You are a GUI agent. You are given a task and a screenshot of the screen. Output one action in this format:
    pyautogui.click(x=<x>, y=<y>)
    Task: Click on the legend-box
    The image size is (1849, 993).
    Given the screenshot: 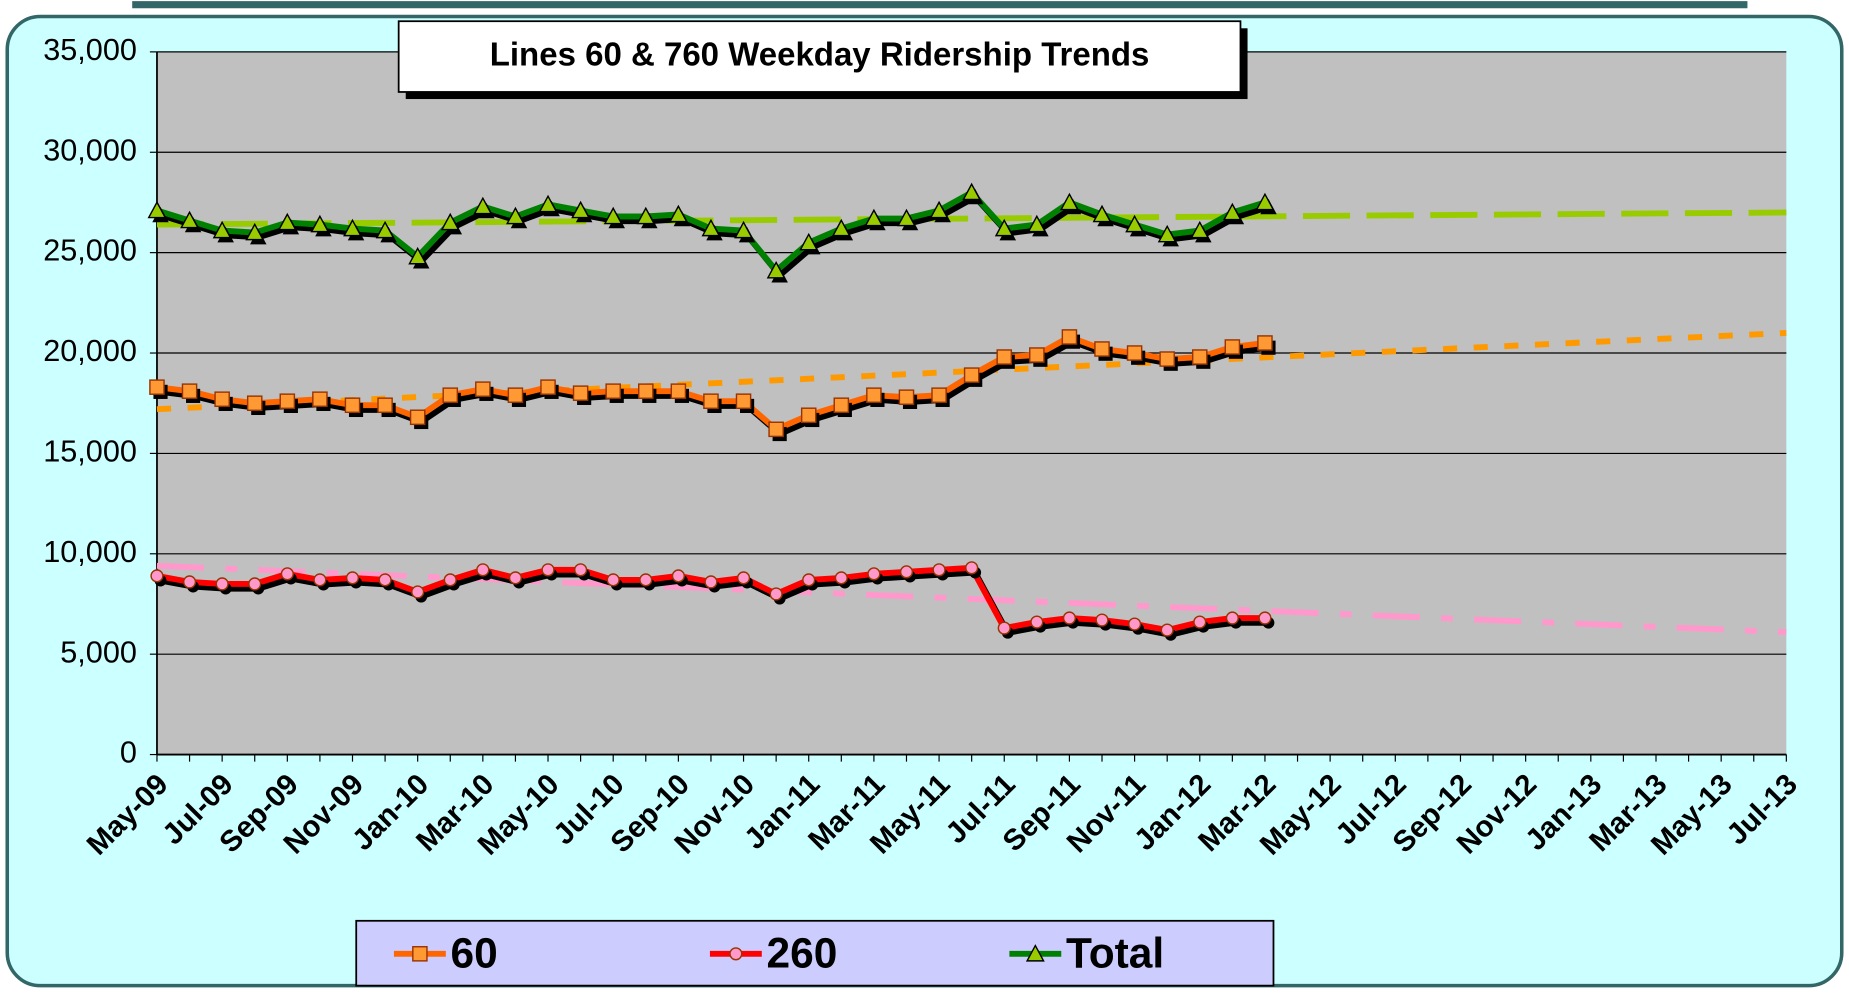 What is the action you would take?
    pyautogui.click(x=815, y=953)
    